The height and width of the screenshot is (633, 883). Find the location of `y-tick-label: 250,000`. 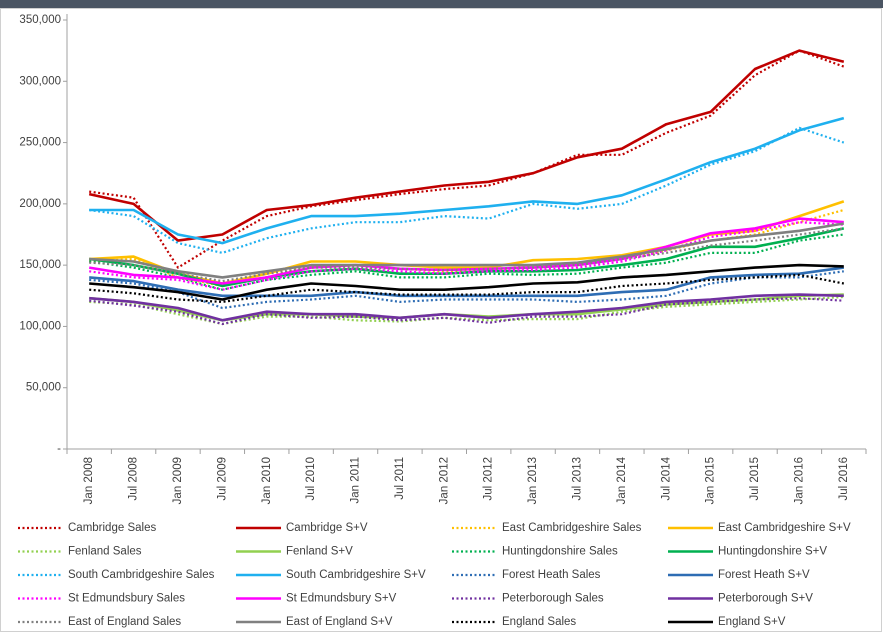

y-tick-label: 250,000 is located at coordinates (40, 143).